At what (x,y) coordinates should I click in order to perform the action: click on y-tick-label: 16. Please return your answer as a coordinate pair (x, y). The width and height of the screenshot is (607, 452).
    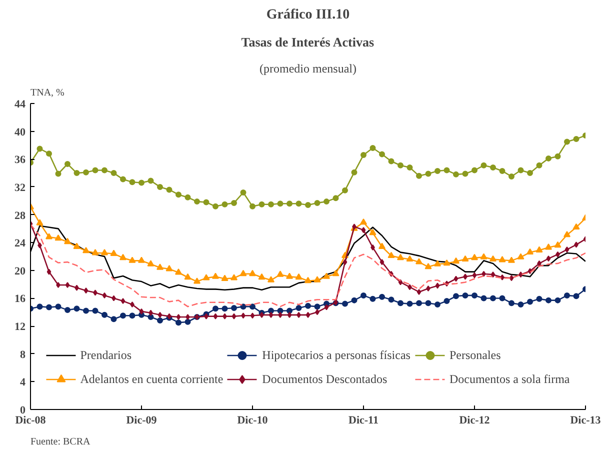
    Looking at the image, I should click on (20, 299).